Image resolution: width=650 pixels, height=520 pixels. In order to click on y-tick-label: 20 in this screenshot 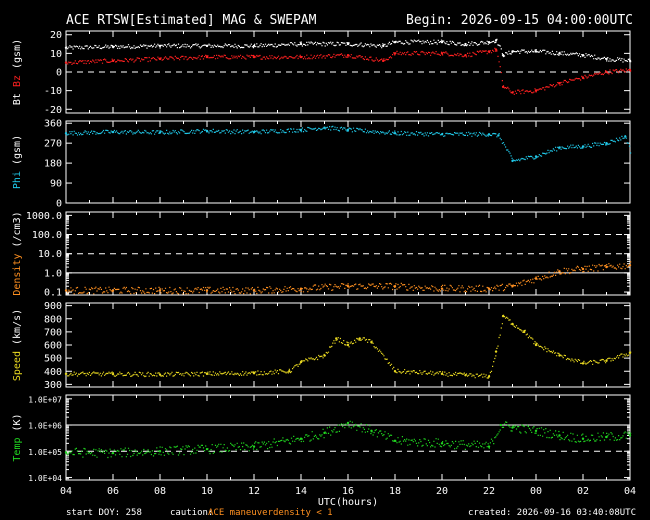, I will do `click(56, 35)`.